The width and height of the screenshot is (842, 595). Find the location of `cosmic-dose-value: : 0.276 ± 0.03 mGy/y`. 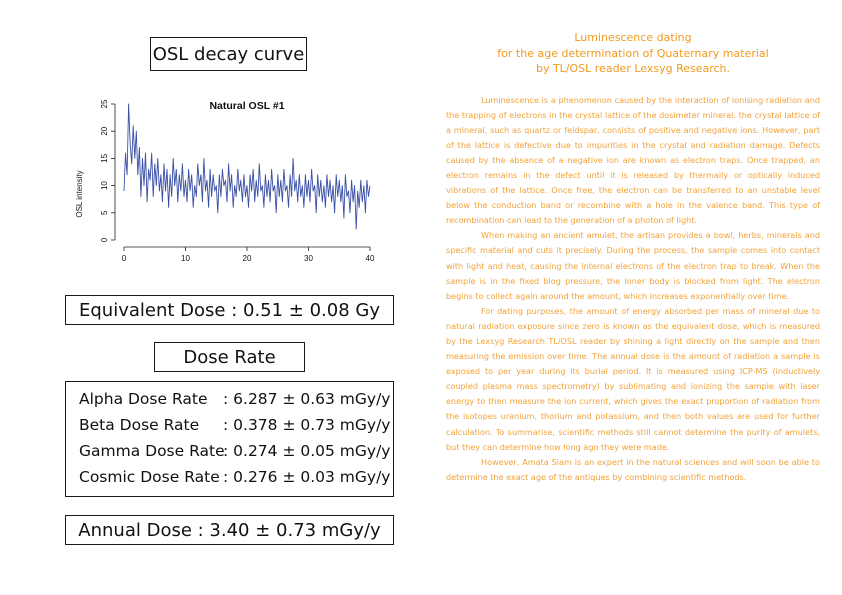

cosmic-dose-value: : 0.276 ± 0.03 mGy/y is located at coordinates (307, 477).